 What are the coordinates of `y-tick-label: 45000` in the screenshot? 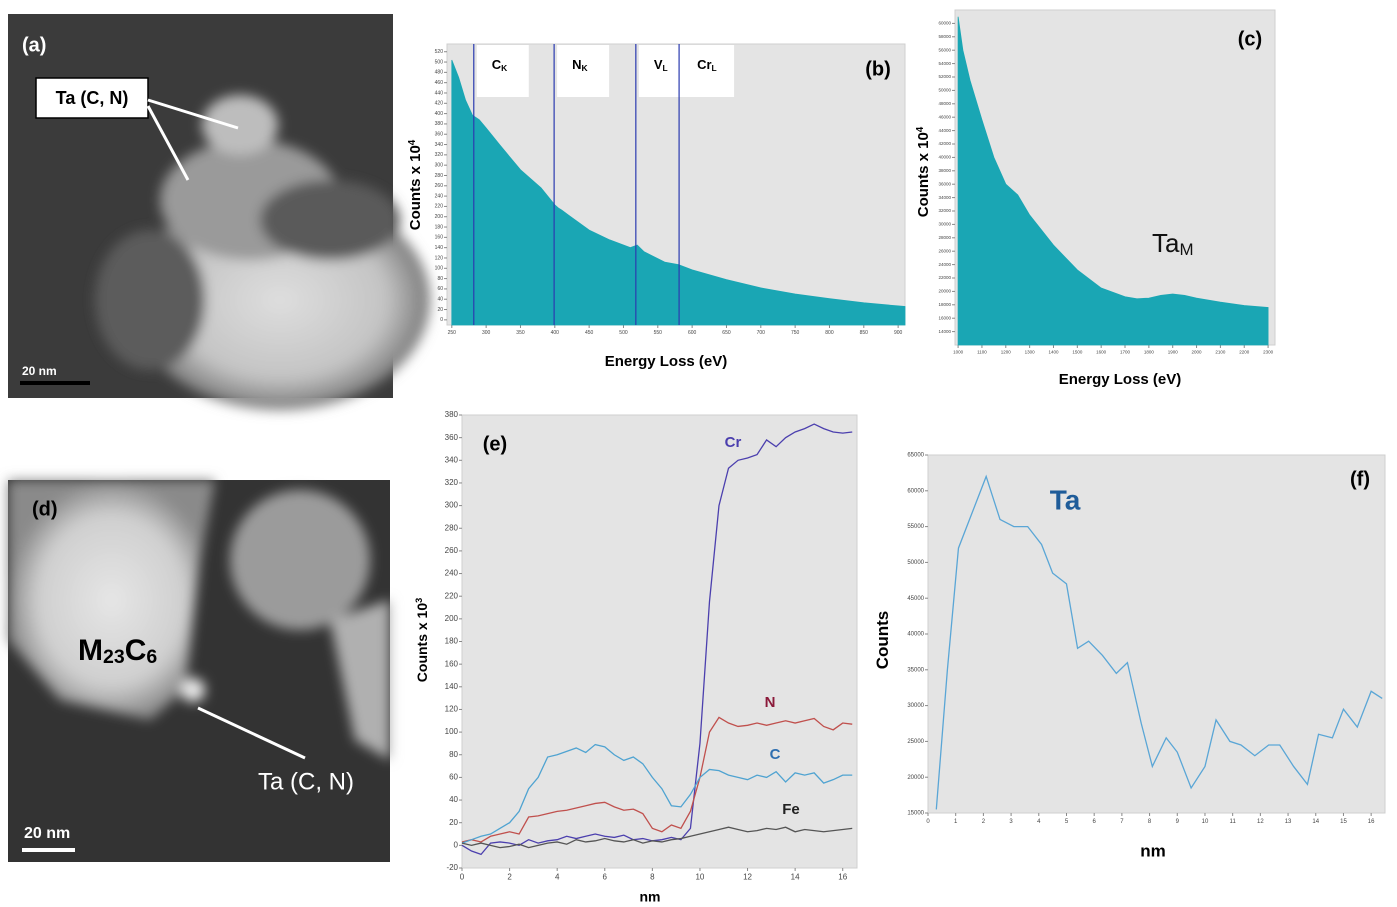 It's located at (915, 599).